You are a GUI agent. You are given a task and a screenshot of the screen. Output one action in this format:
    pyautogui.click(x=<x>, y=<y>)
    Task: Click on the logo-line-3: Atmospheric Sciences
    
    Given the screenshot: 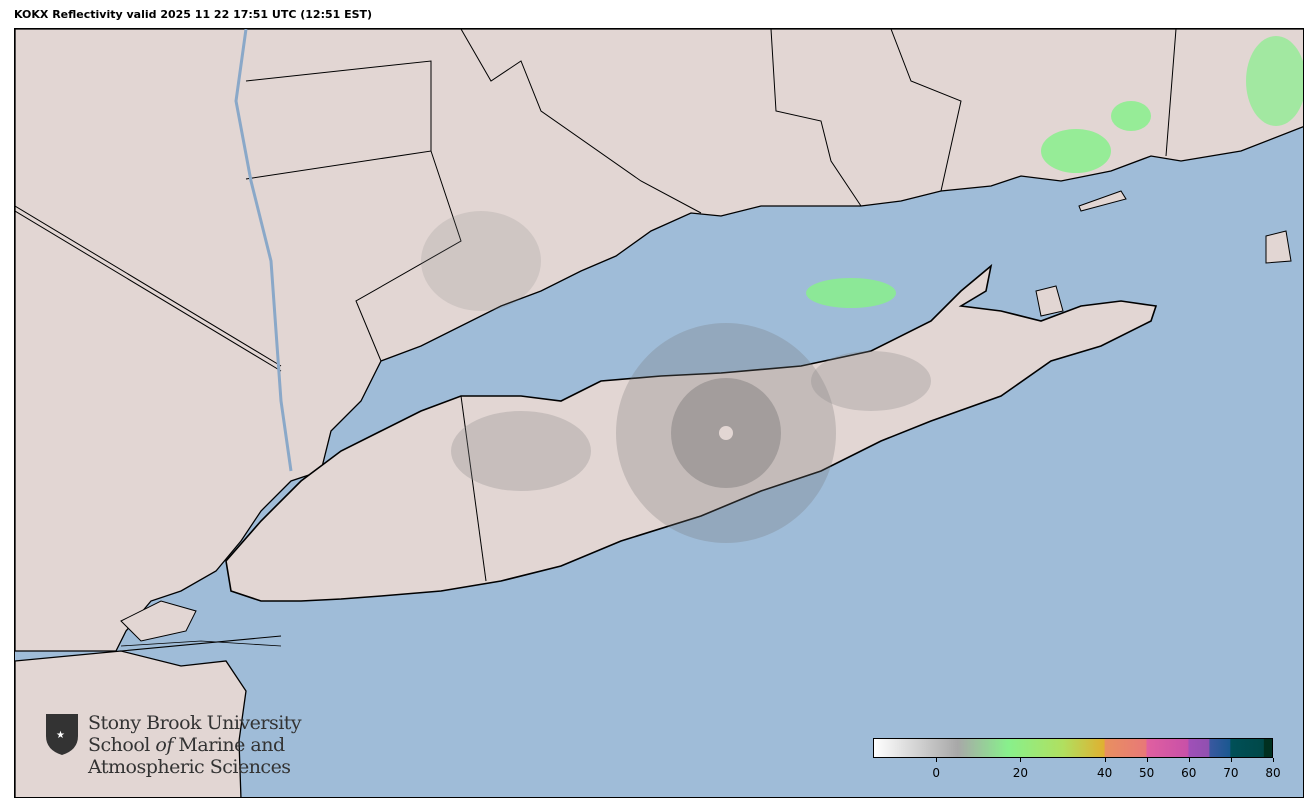 What is the action you would take?
    pyautogui.click(x=189, y=767)
    